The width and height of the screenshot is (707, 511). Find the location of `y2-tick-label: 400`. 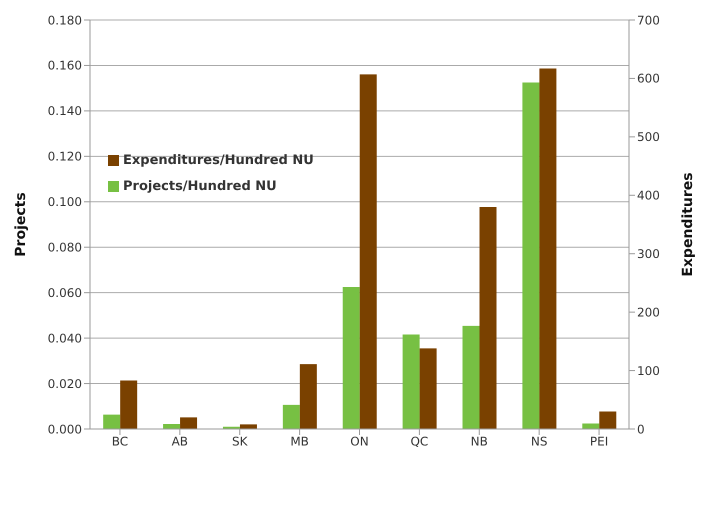

y2-tick-label: 400 is located at coordinates (648, 195).